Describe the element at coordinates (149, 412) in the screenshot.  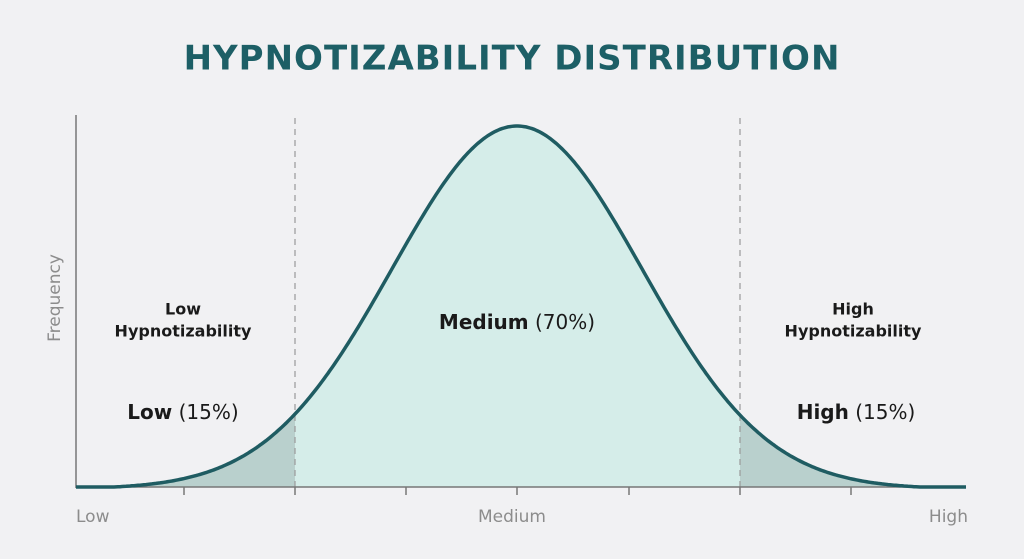
I see `region-name: Low` at that location.